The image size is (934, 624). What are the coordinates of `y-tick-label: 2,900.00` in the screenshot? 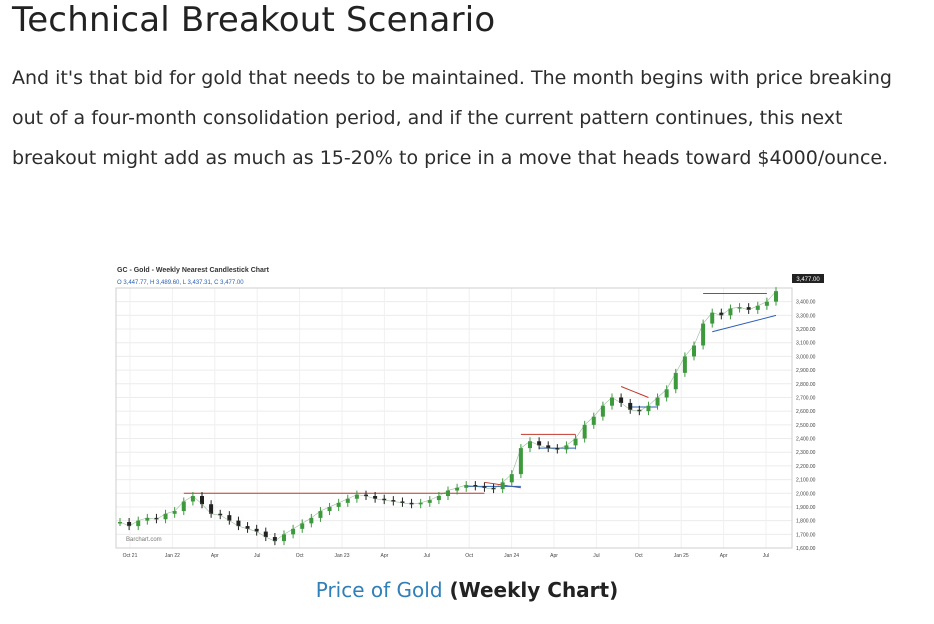 It's located at (806, 371).